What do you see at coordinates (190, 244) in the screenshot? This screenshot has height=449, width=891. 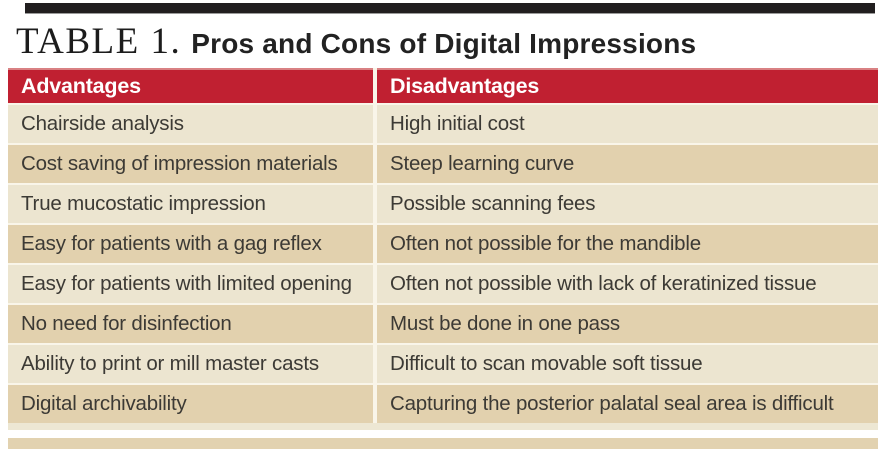 I see `advantage-cell: Easy for patients with a gag reflex` at bounding box center [190, 244].